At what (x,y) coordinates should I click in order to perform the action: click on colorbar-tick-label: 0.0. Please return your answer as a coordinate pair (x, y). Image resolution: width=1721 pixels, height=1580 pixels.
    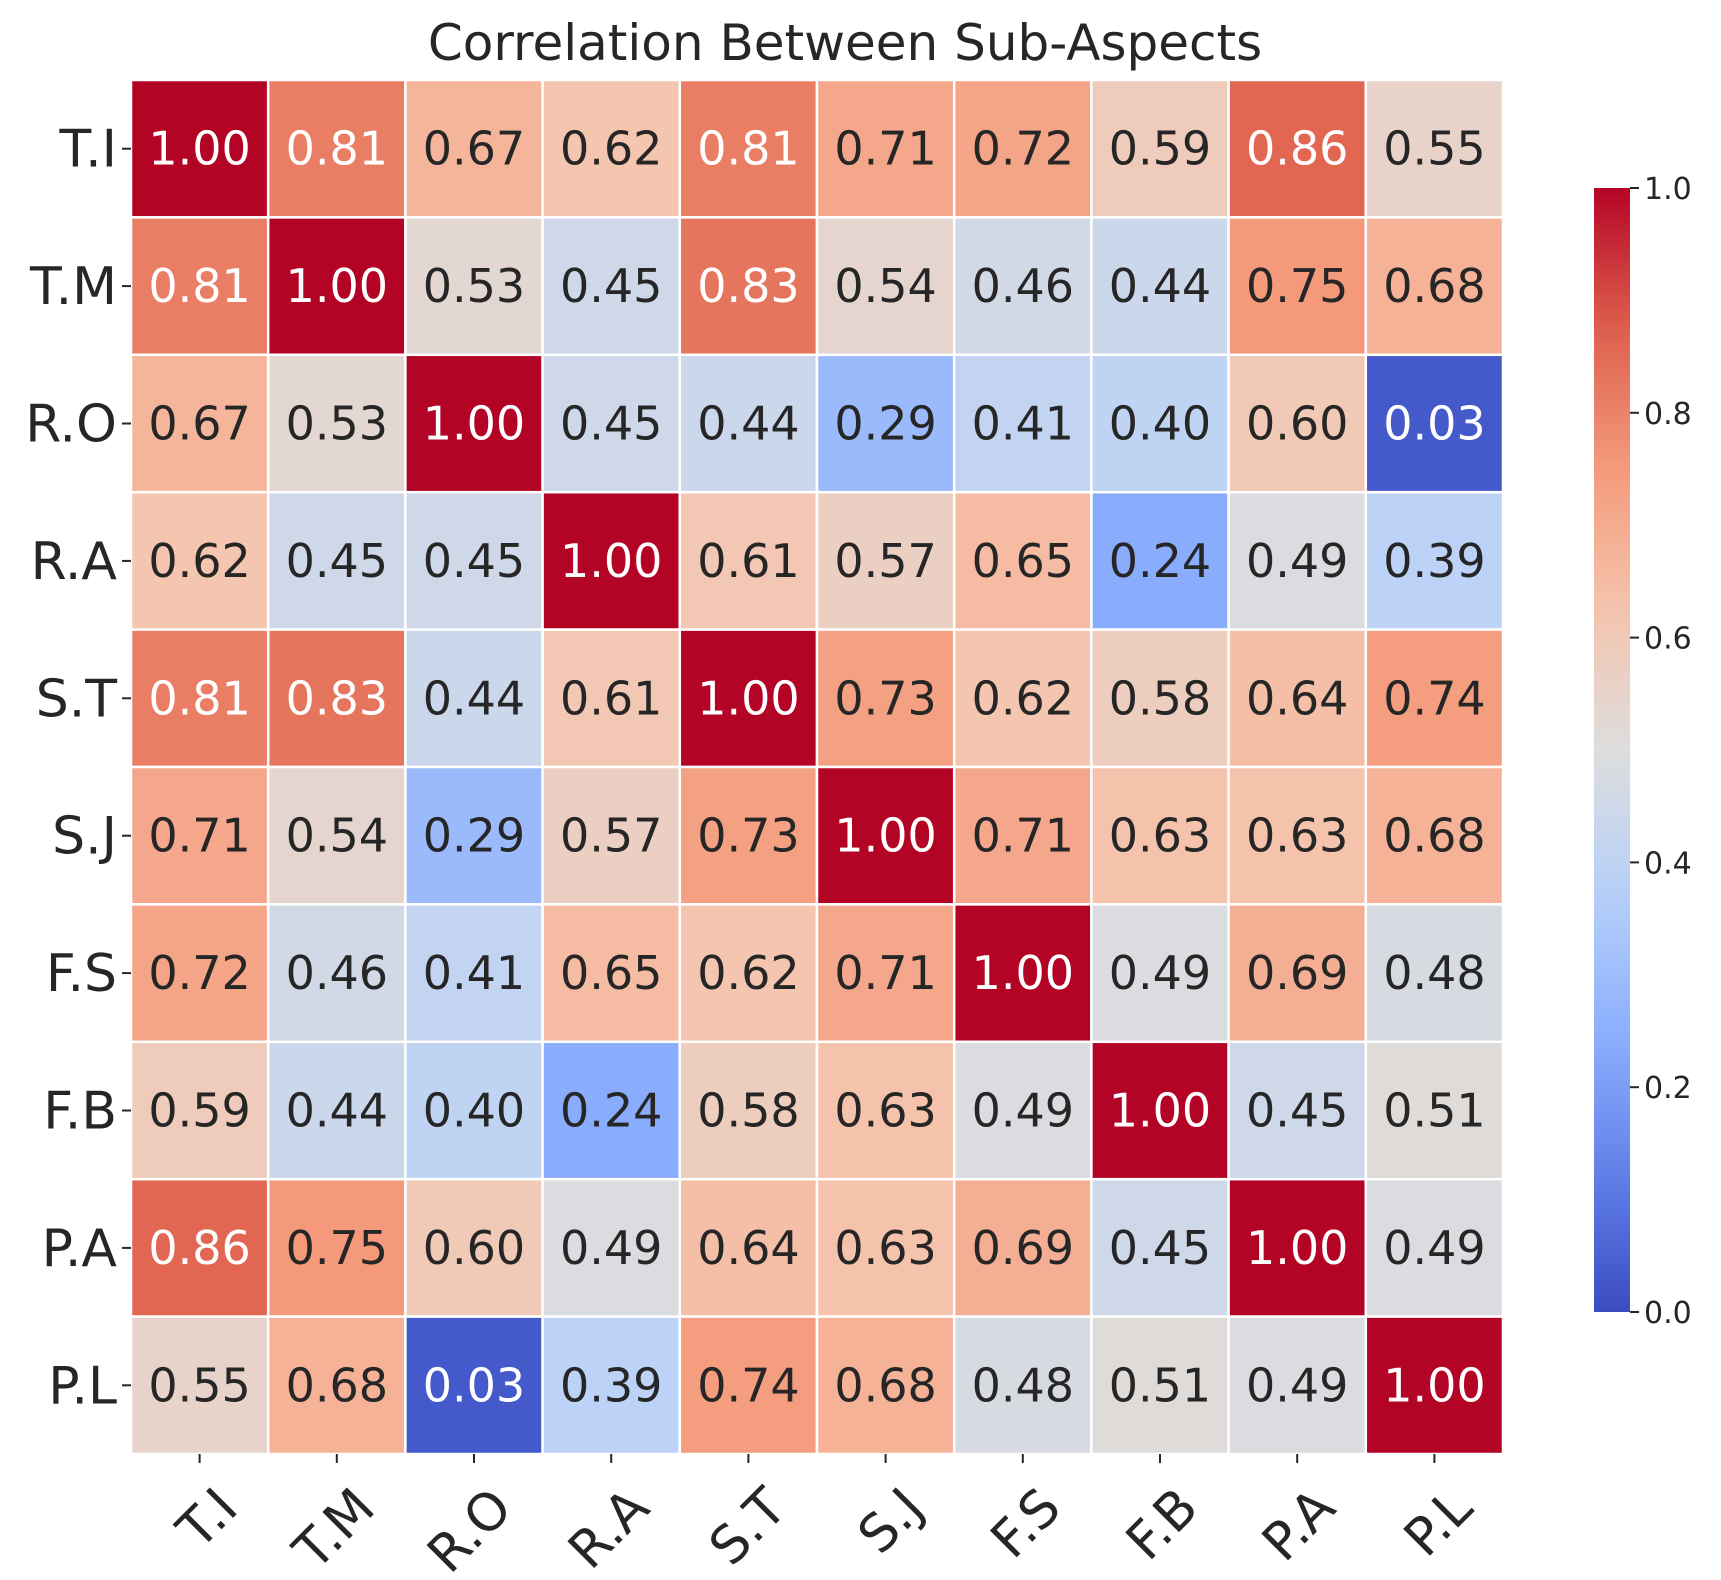
    Looking at the image, I should click on (1668, 1313).